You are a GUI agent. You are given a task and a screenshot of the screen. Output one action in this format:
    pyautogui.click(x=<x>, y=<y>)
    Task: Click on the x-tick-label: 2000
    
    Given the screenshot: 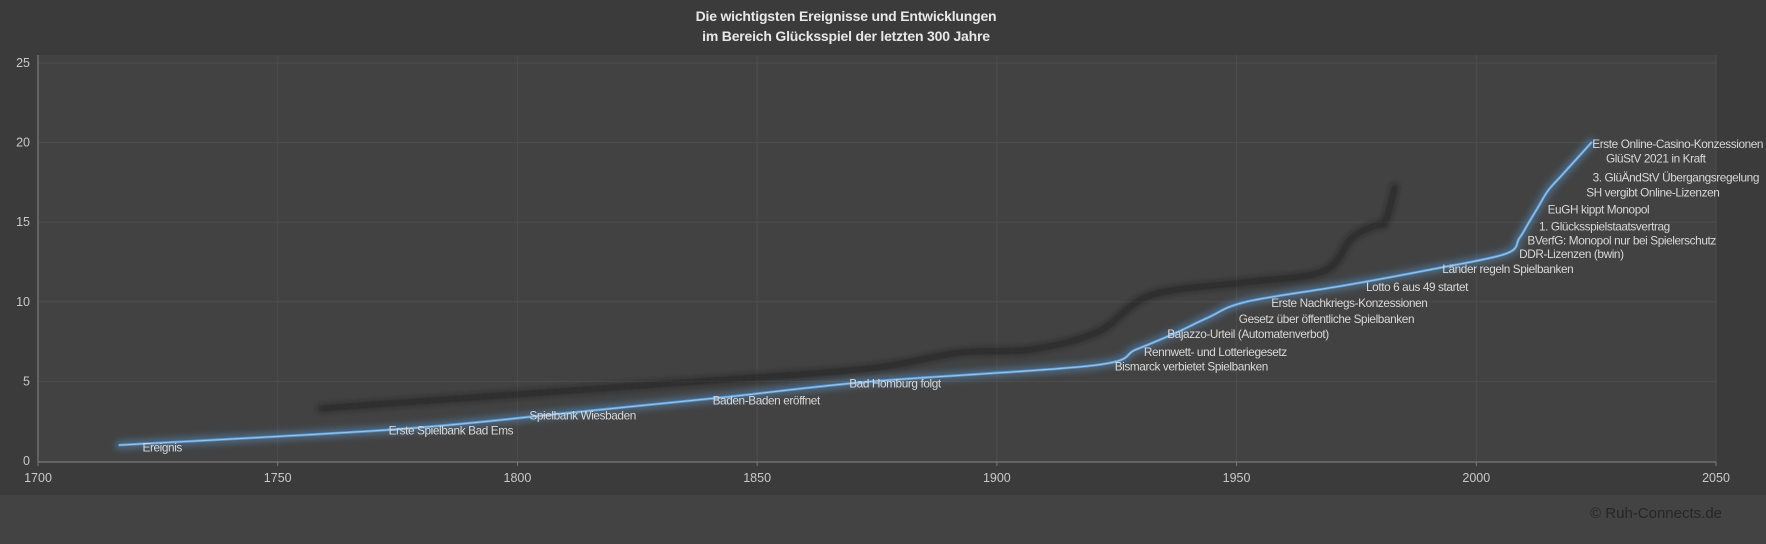 What is the action you would take?
    pyautogui.click(x=1476, y=478)
    